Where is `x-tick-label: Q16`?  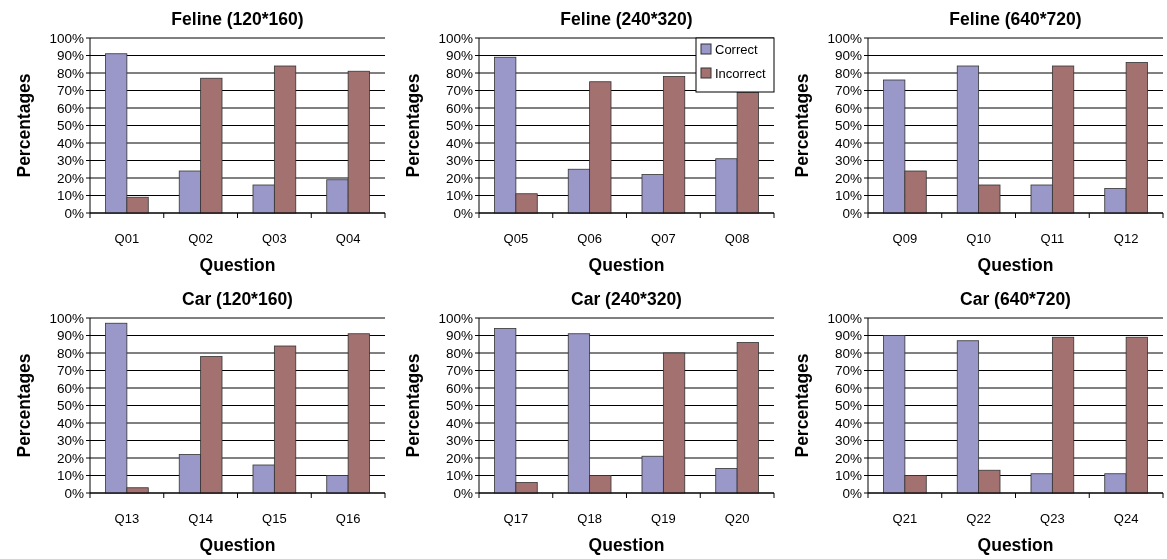
x-tick-label: Q16 is located at coordinates (348, 518).